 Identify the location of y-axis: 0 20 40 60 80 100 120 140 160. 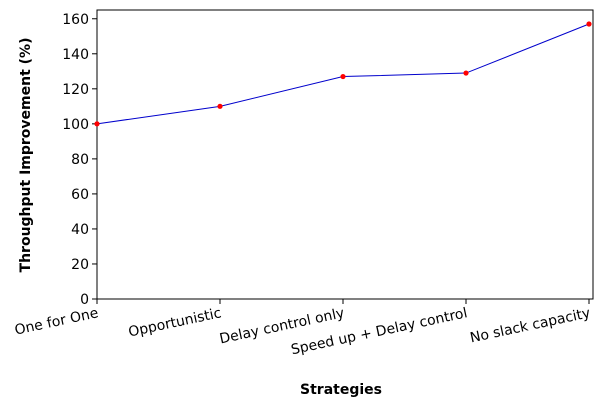
(79, 160).